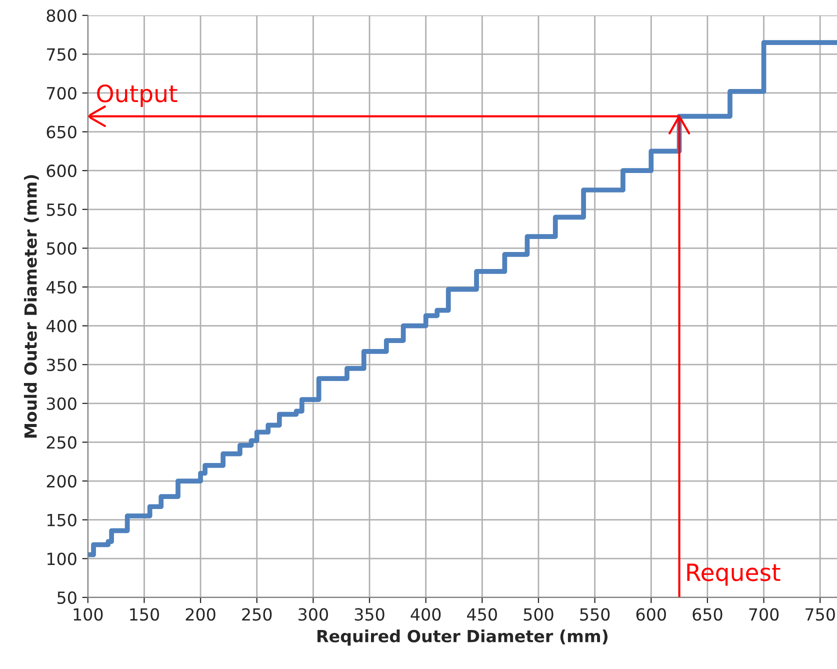 This screenshot has height=669, width=837. Describe the element at coordinates (61, 442) in the screenshot. I see `y-tick-label: 250` at that location.